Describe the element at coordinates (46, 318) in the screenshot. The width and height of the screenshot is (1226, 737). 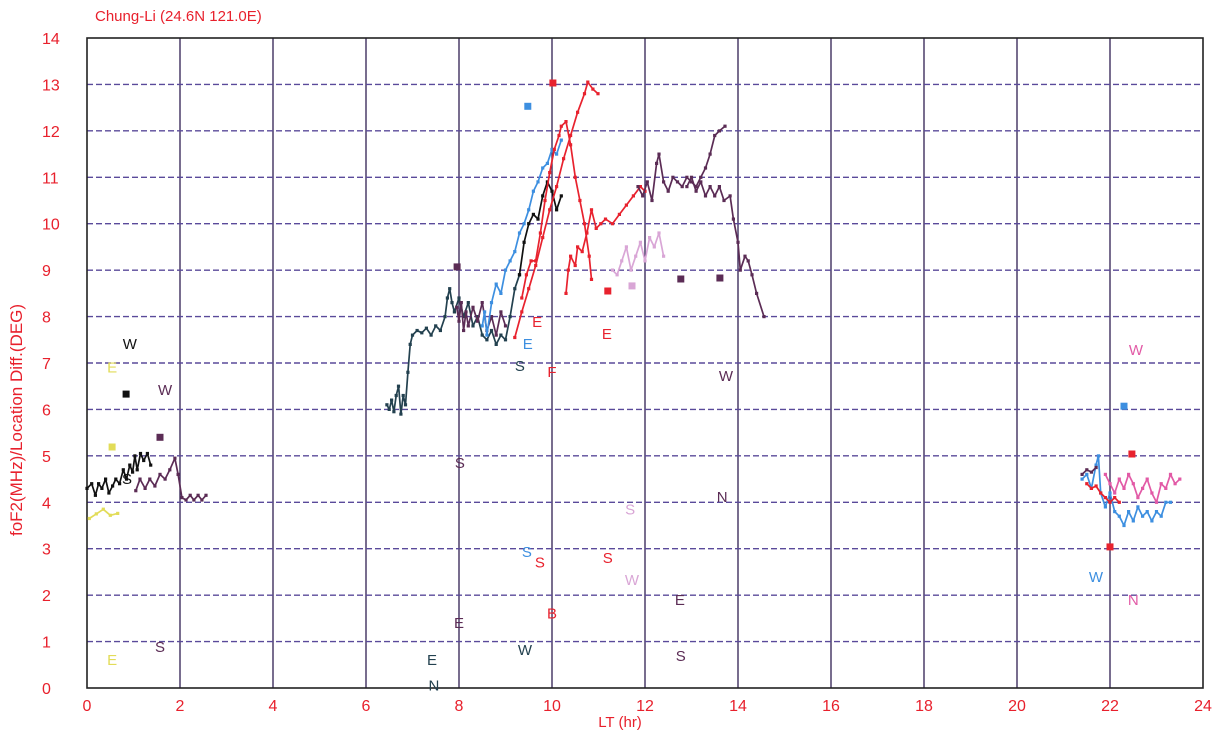
I see `y-tick-label: 8` at that location.